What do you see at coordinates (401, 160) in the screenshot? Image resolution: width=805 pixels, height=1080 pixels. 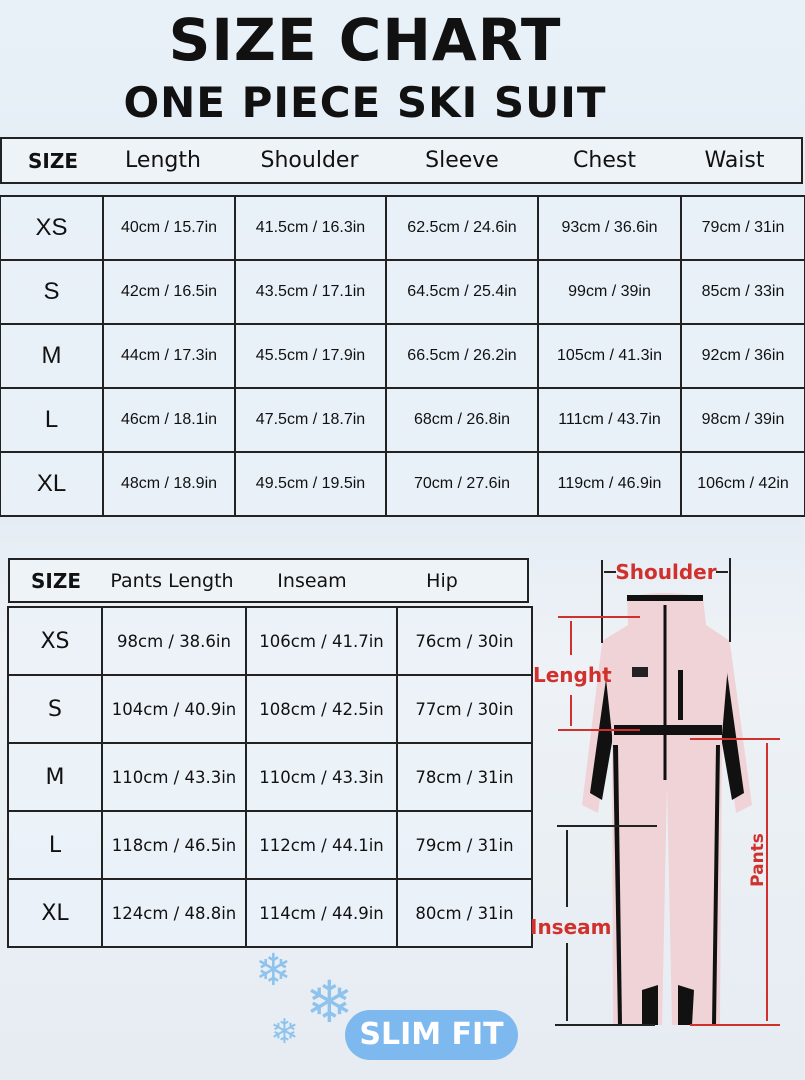 I see `top-table-header: SIZE Length Shoulder Sleeve Chest Waist` at bounding box center [401, 160].